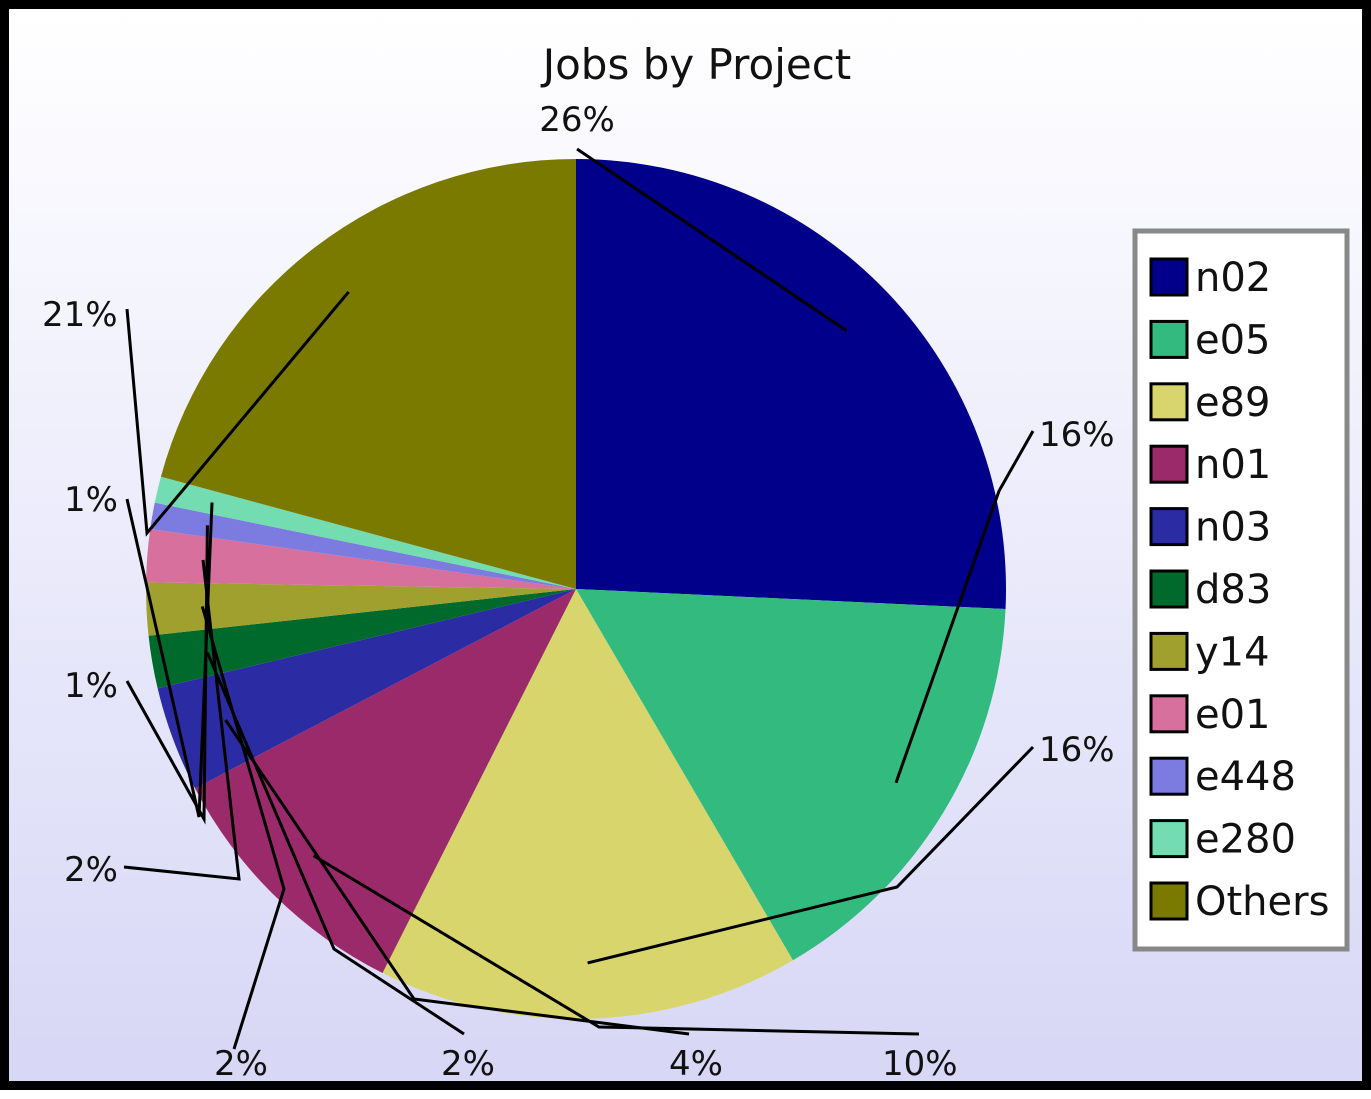 The height and width of the screenshot is (1099, 1371). What do you see at coordinates (1169, 464) in the screenshot?
I see `legend-swatch-n01` at bounding box center [1169, 464].